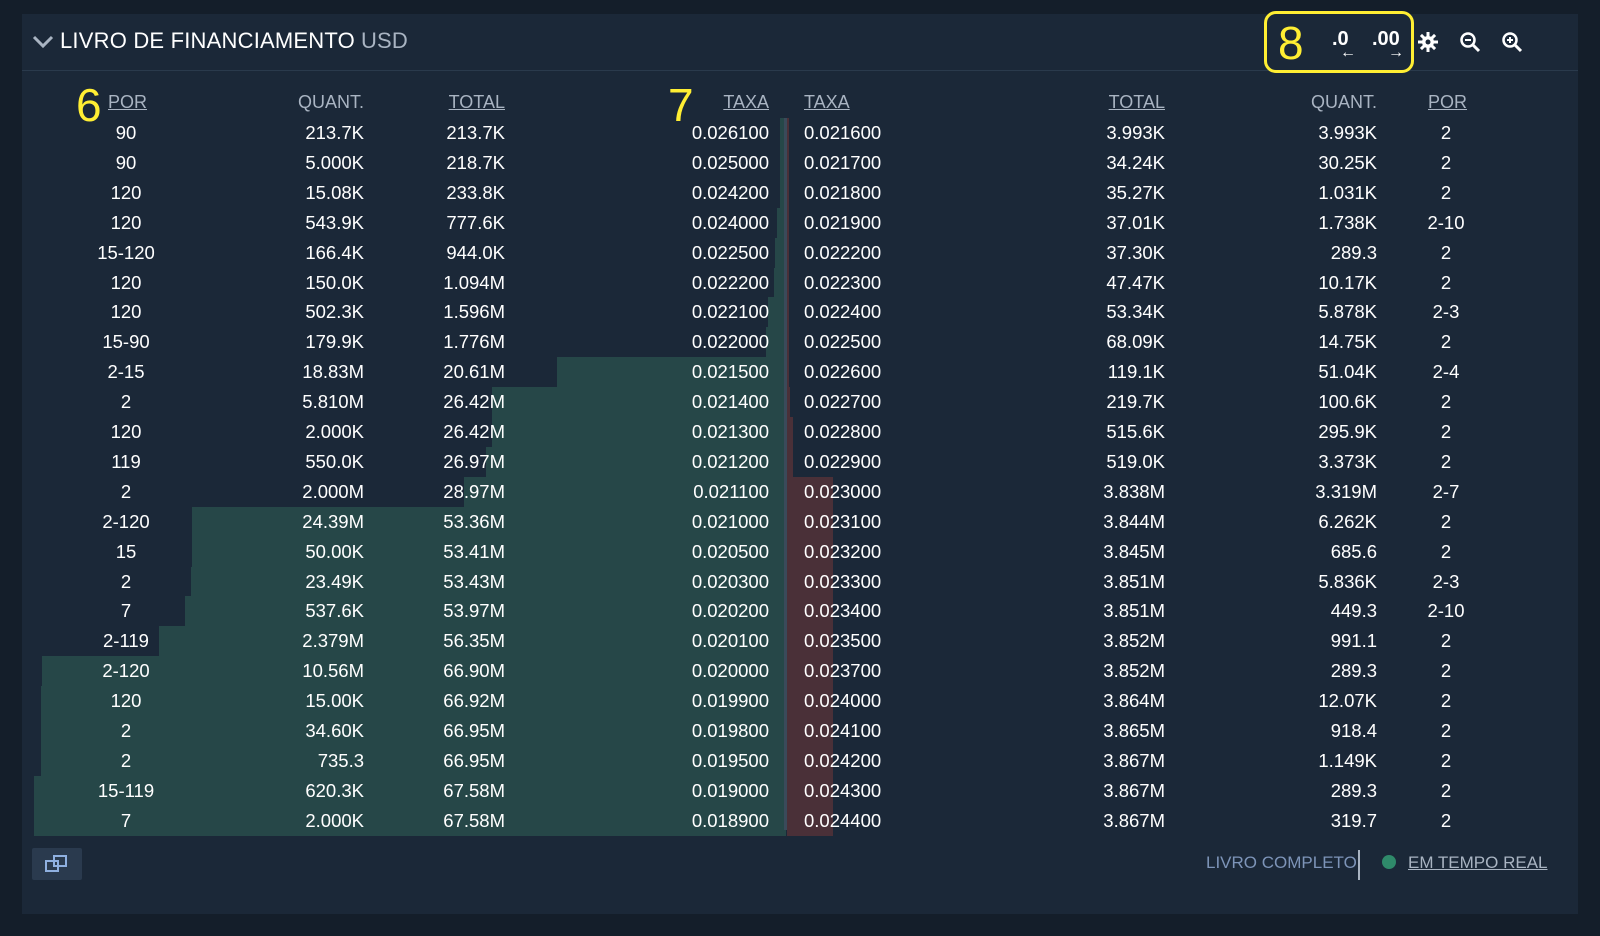 The image size is (1600, 936). What do you see at coordinates (126, 252) in the screenshot?
I see `bid-count-cell: 15-120` at bounding box center [126, 252].